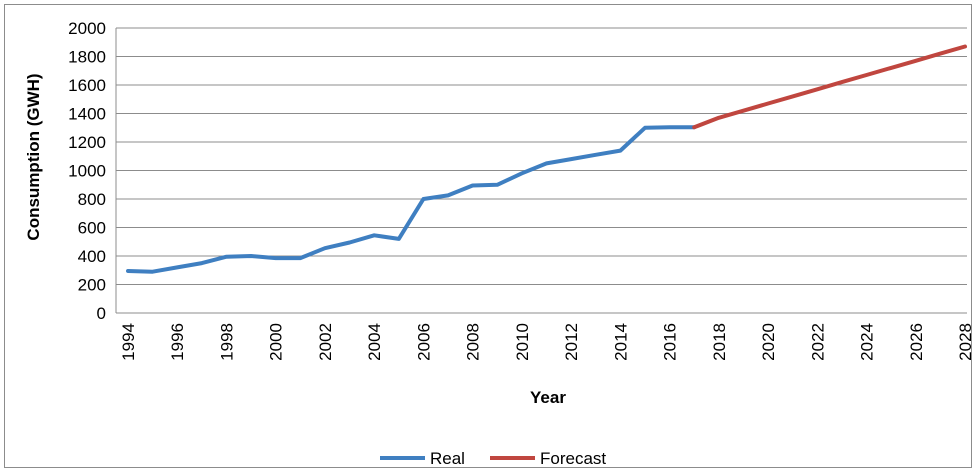 The image size is (977, 472). I want to click on series-line-forecast, so click(829, 87).